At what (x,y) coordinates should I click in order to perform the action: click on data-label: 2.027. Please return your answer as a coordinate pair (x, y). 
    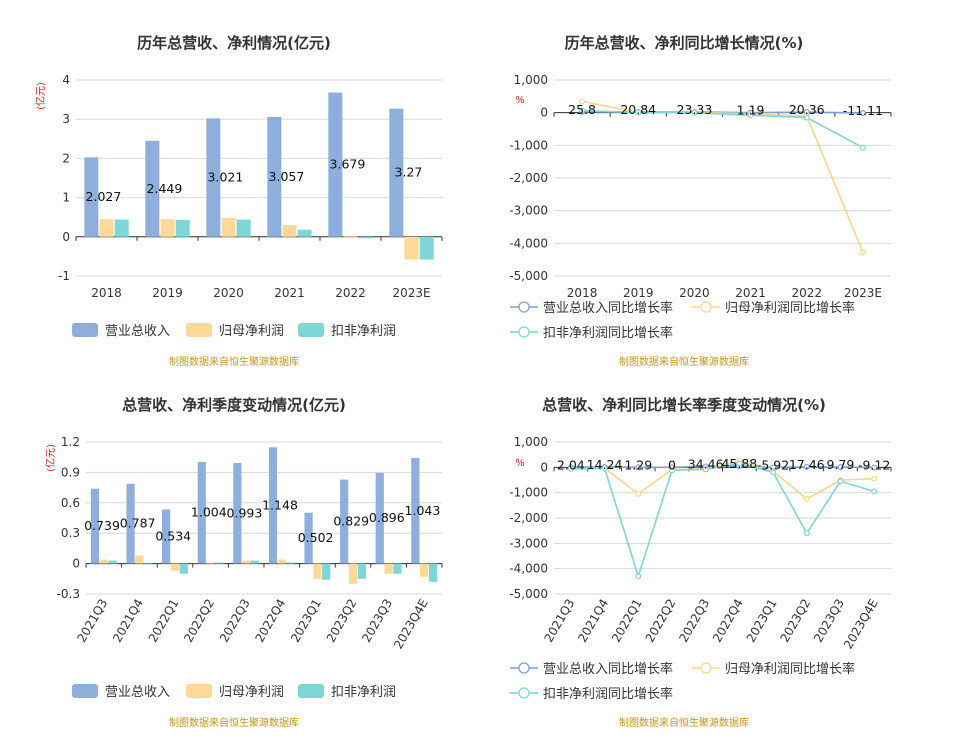
    Looking at the image, I should click on (104, 196).